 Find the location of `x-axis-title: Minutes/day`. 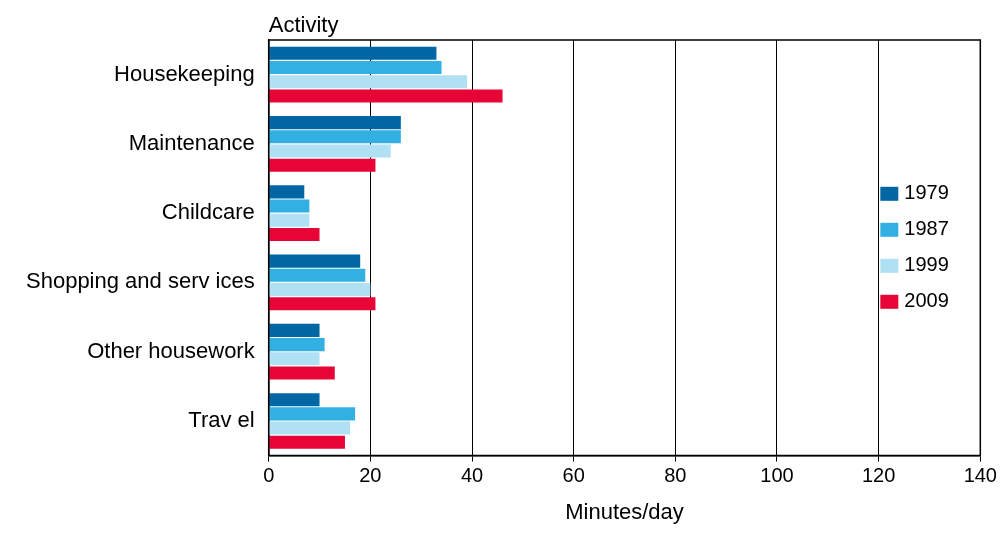

x-axis-title: Minutes/day is located at coordinates (624, 511).